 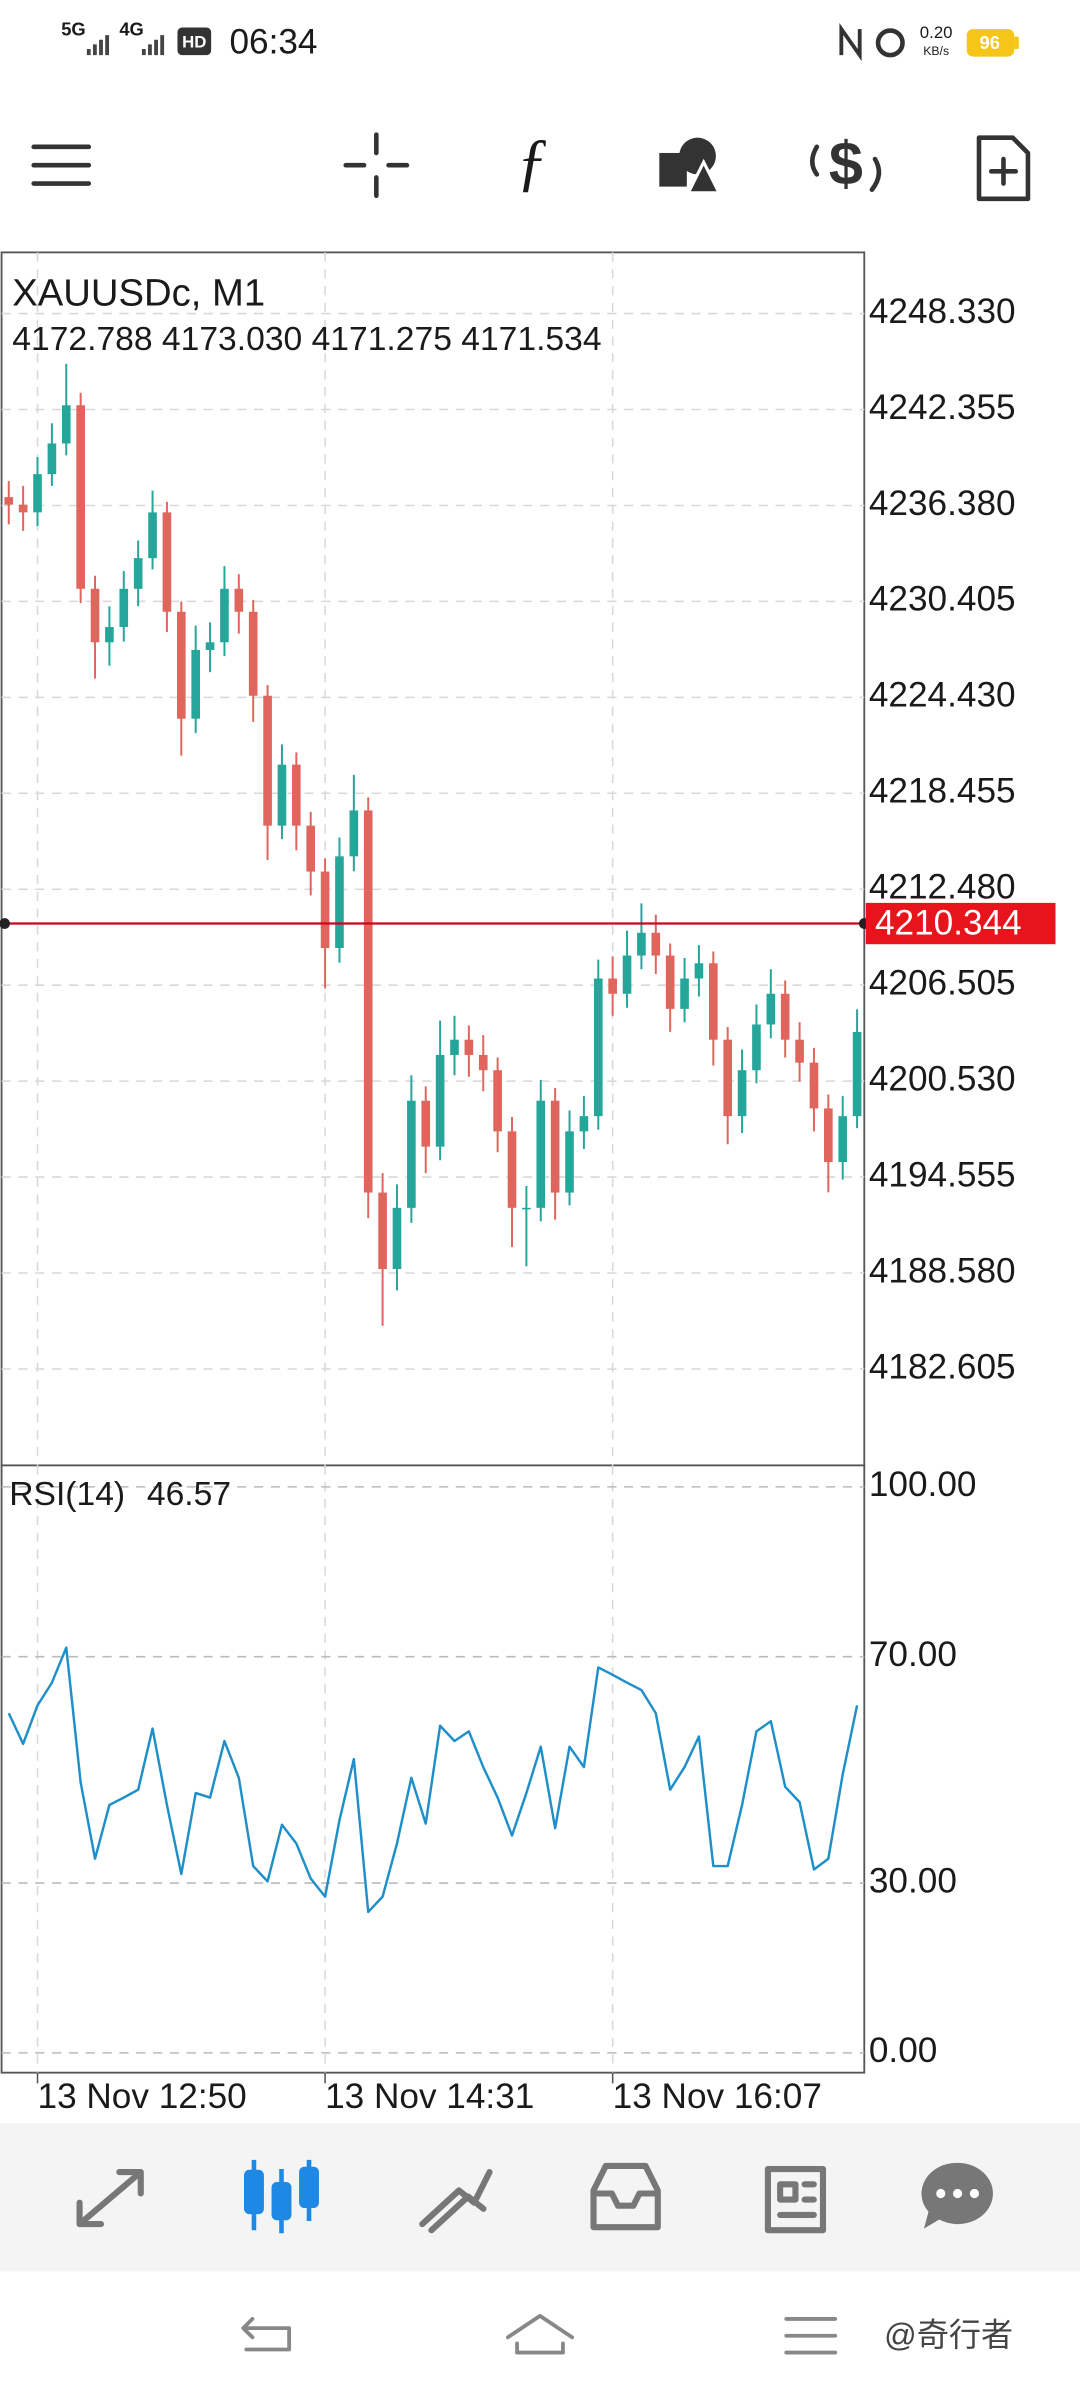 I want to click on network-label: 4G, so click(x=131, y=28).